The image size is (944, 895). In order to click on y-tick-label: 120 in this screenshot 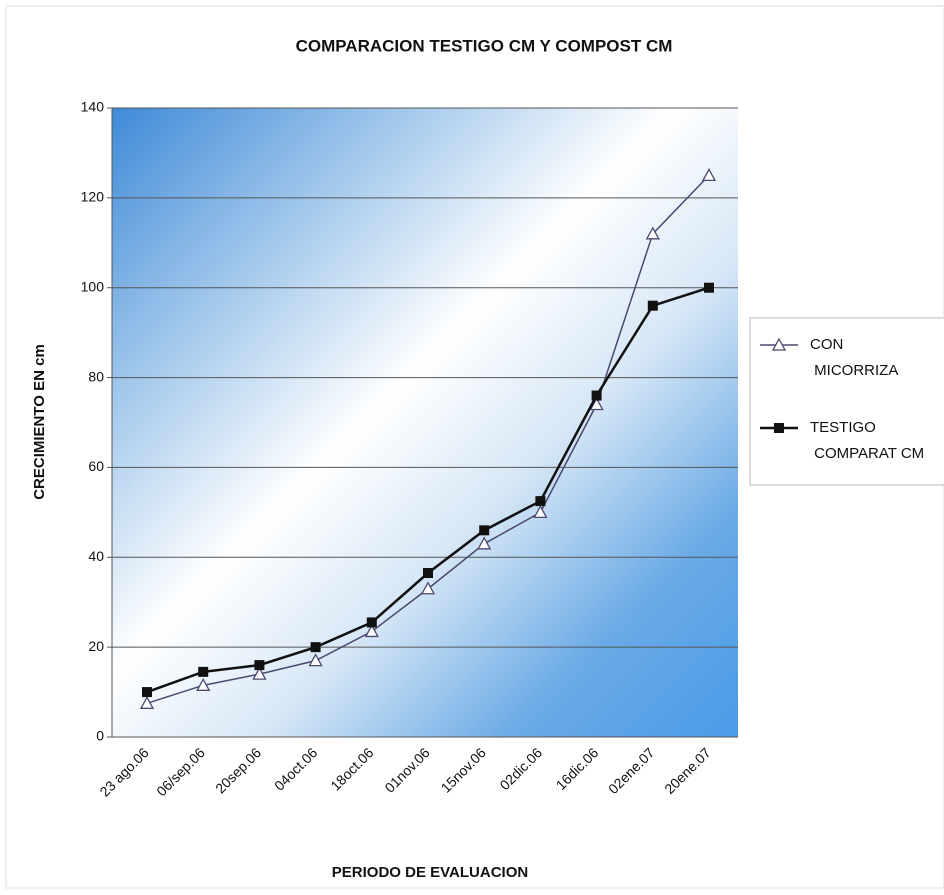, I will do `click(93, 197)`.